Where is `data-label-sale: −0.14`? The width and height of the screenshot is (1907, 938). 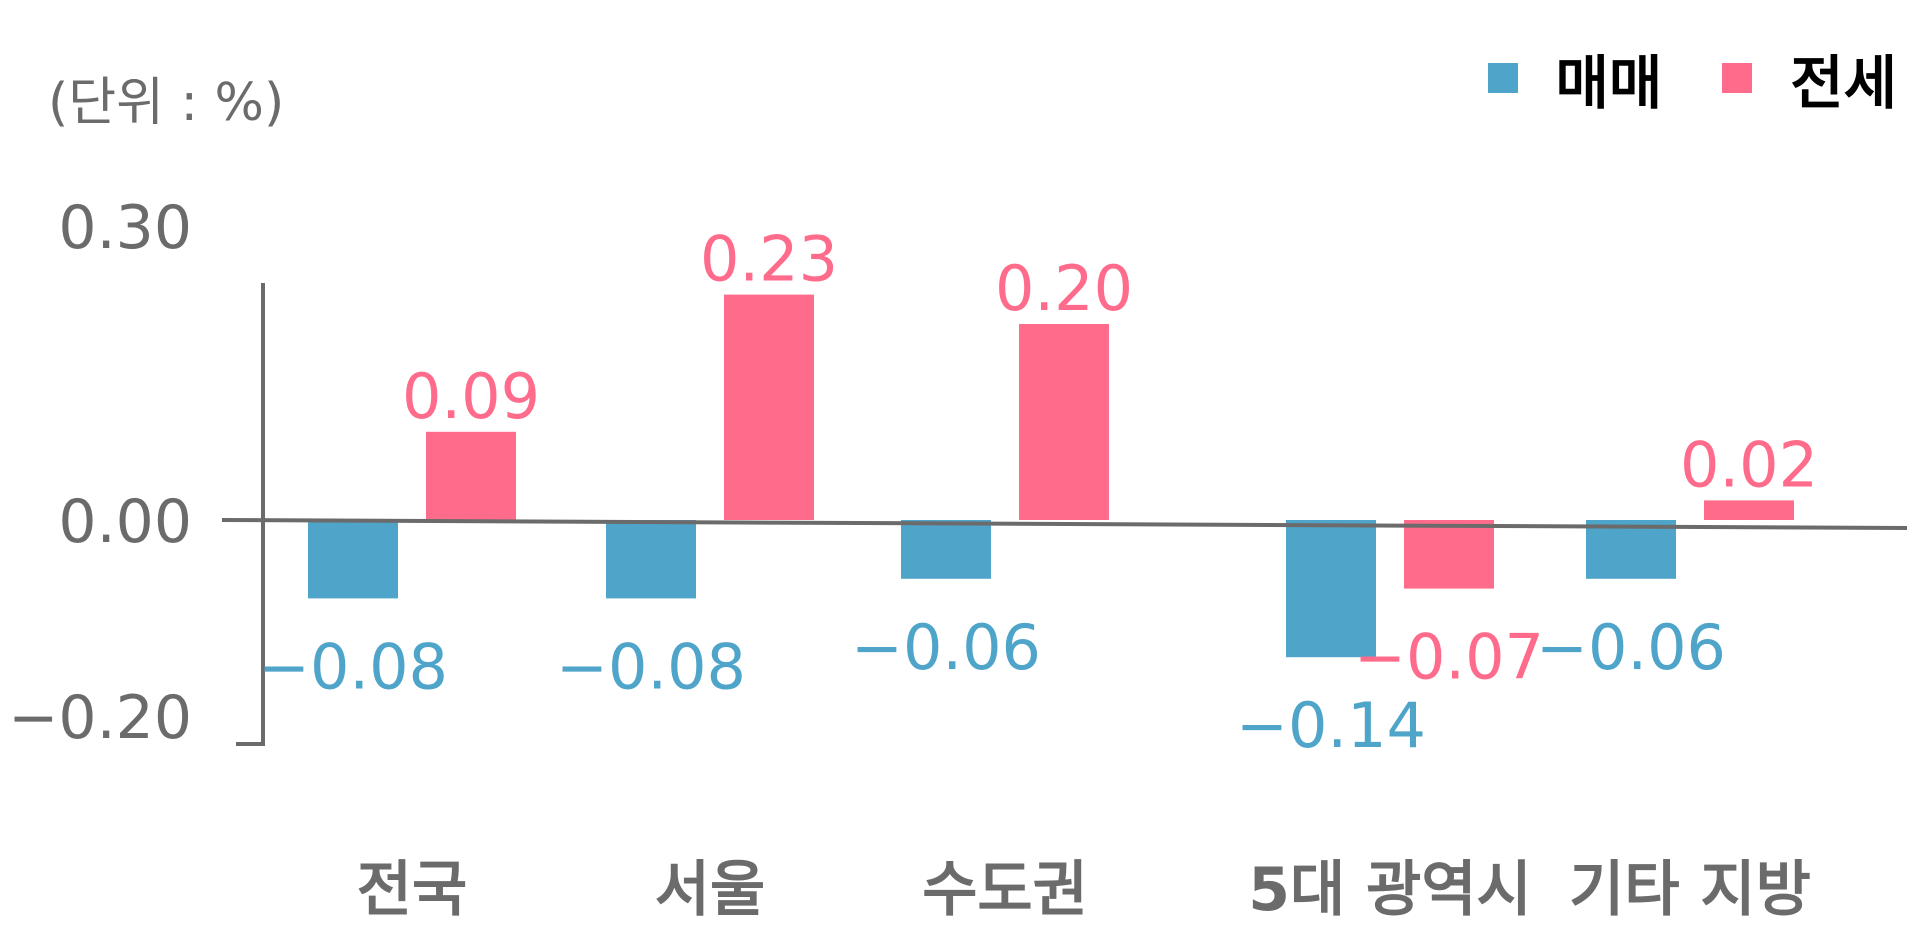
data-label-sale: −0.14 is located at coordinates (1331, 725).